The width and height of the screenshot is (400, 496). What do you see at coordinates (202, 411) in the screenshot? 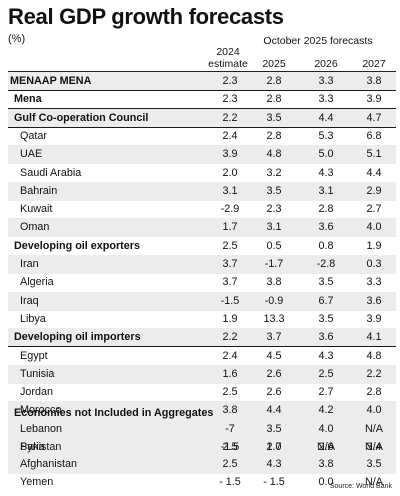
I see `table-row: Morocco 3.8 4.4 4.2 4.0` at bounding box center [202, 411].